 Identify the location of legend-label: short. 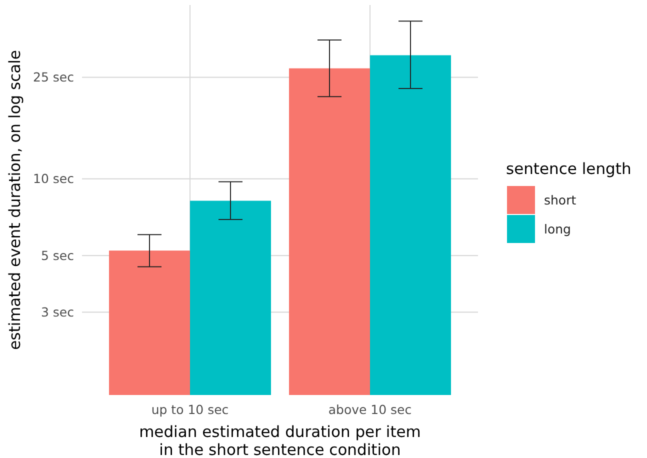
(560, 200).